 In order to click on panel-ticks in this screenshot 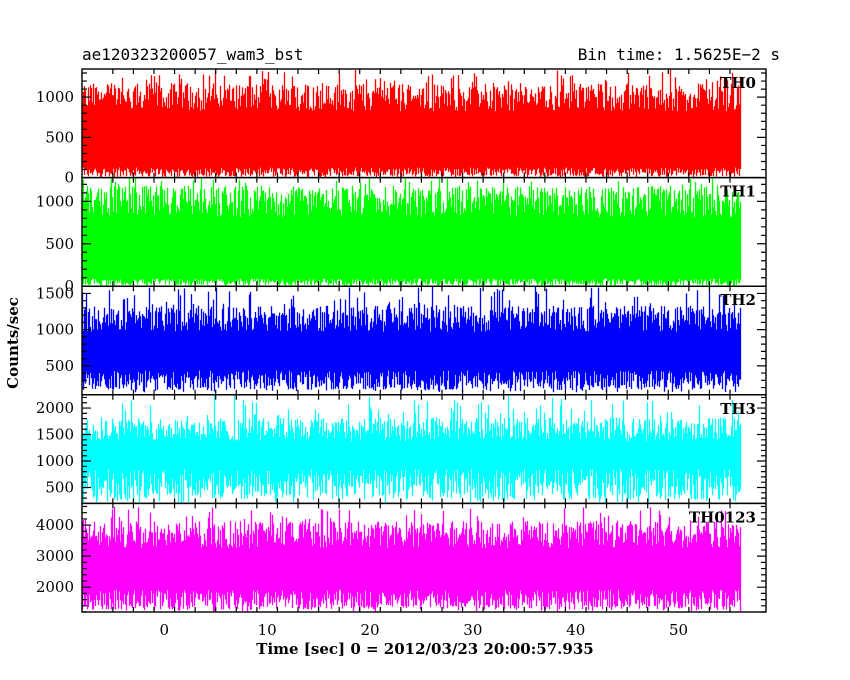, I will do `click(424, 558)`.